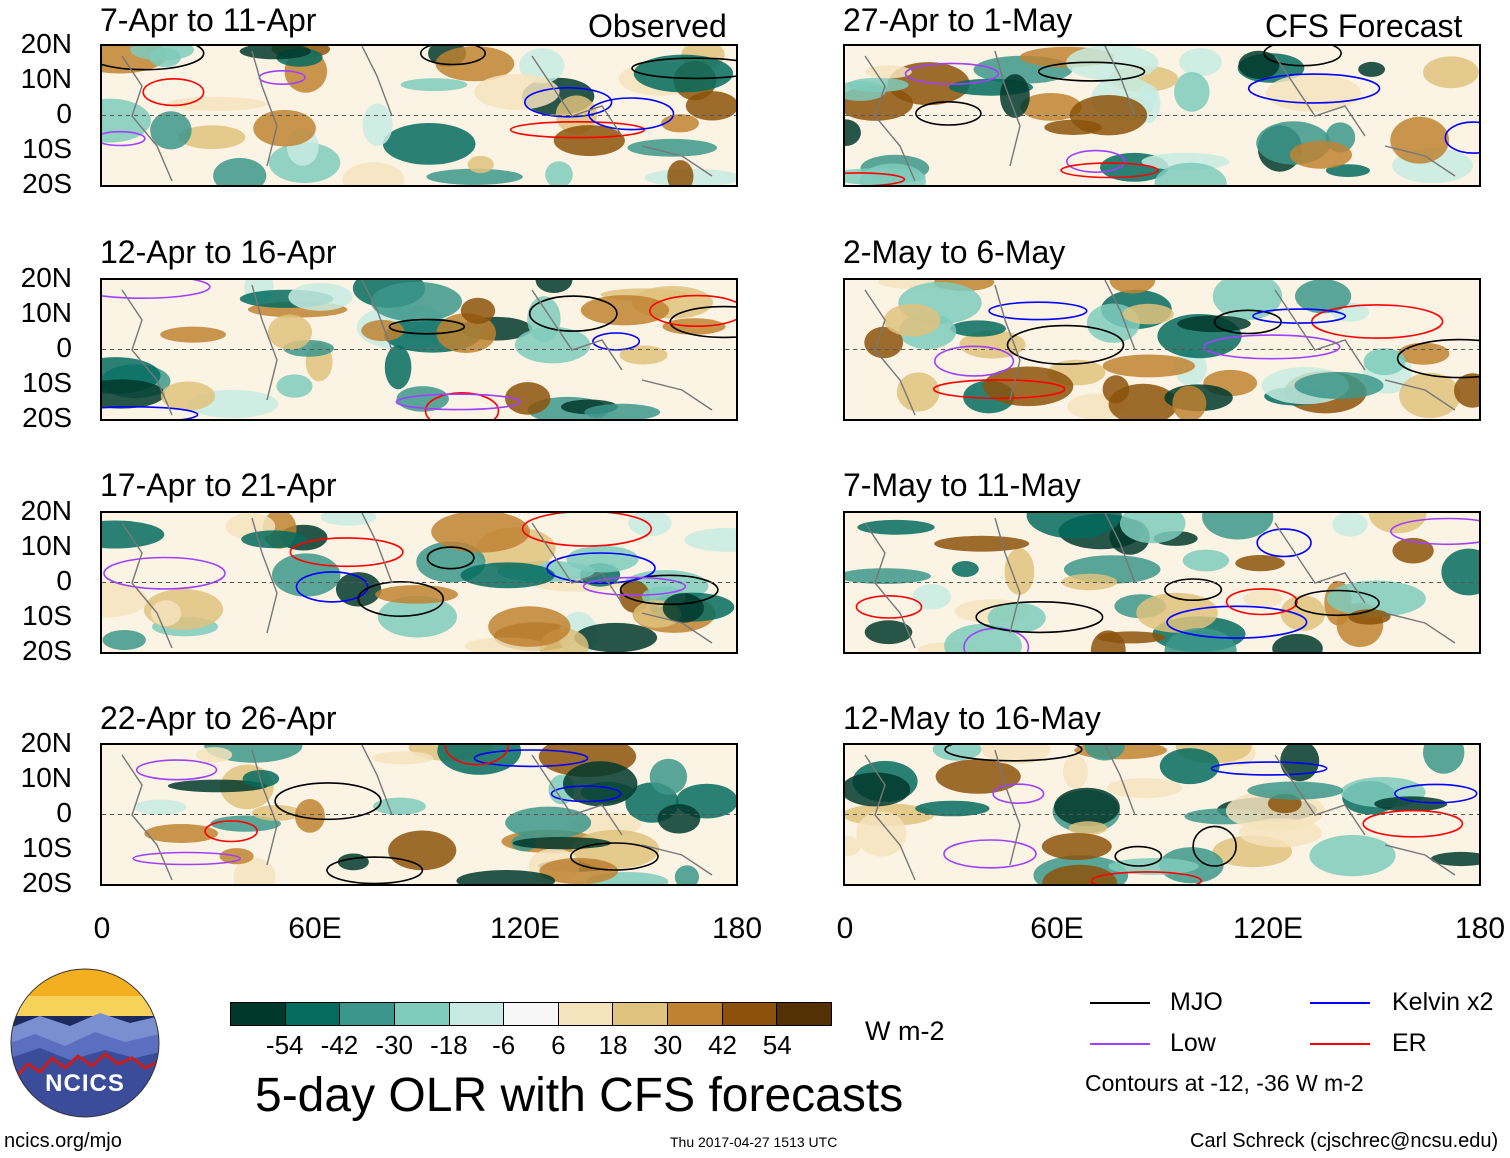  I want to click on lon-label-left-0: 0, so click(102, 928).